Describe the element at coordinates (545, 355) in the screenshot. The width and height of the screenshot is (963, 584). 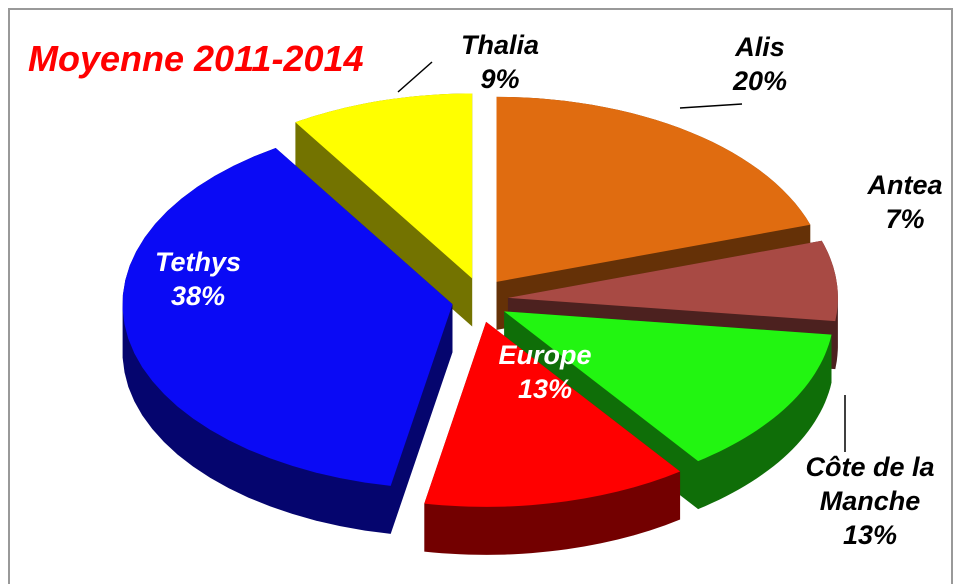
I see `slice-name: Europe` at that location.